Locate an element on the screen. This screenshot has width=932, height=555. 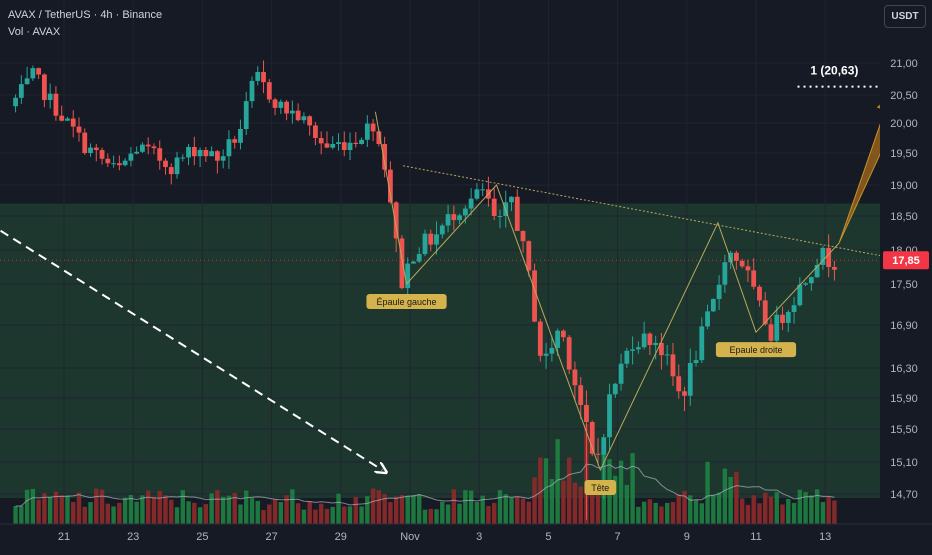
price-tag is located at coordinates (906, 260).